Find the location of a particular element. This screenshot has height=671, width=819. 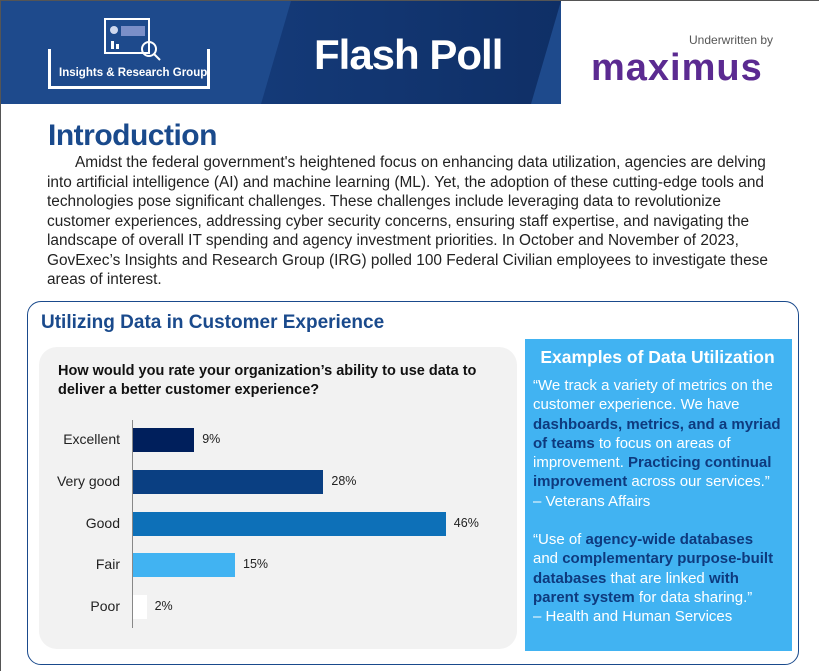

quote-source: – Veterans Affairs is located at coordinates (592, 501).